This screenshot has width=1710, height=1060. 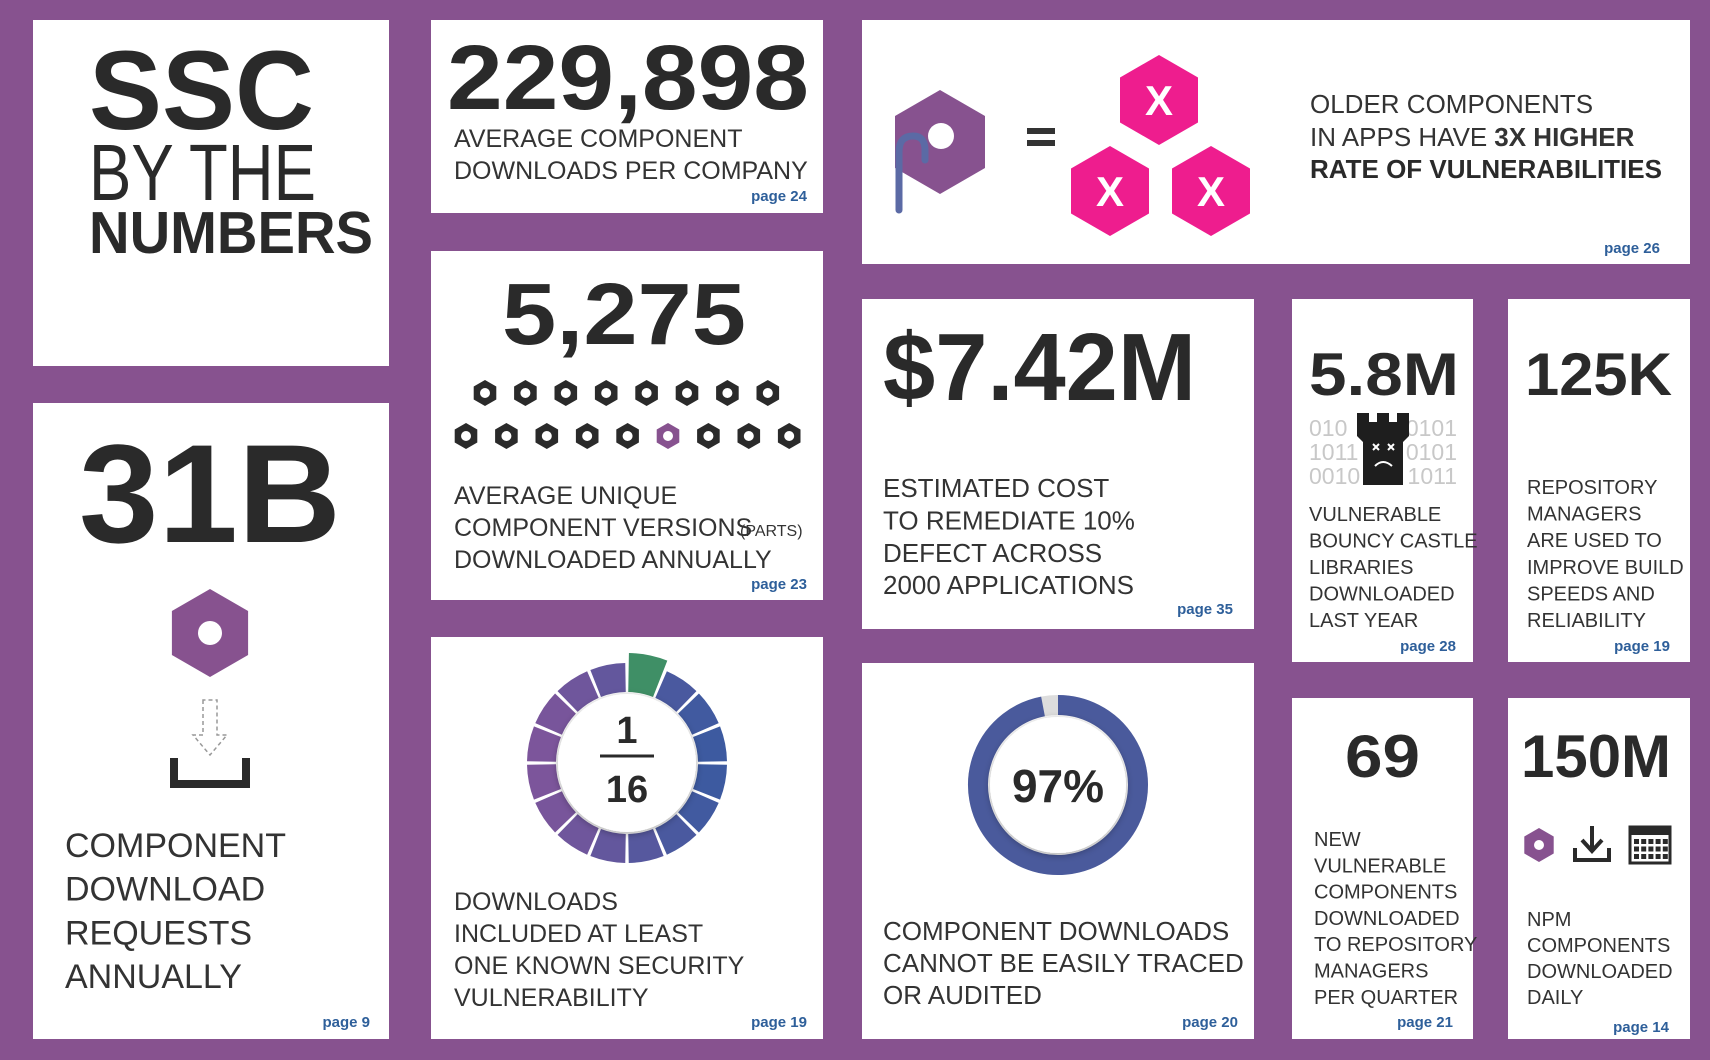 I want to click on page-ref: page 20, so click(x=1210, y=1022).